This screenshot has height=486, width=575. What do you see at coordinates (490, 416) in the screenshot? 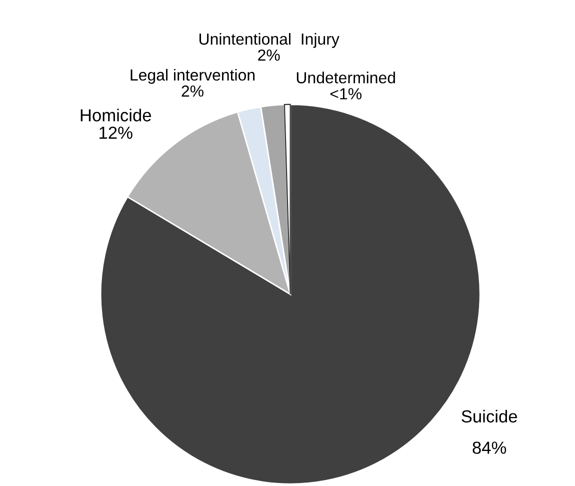
I see `slice-label: Suicide` at bounding box center [490, 416].